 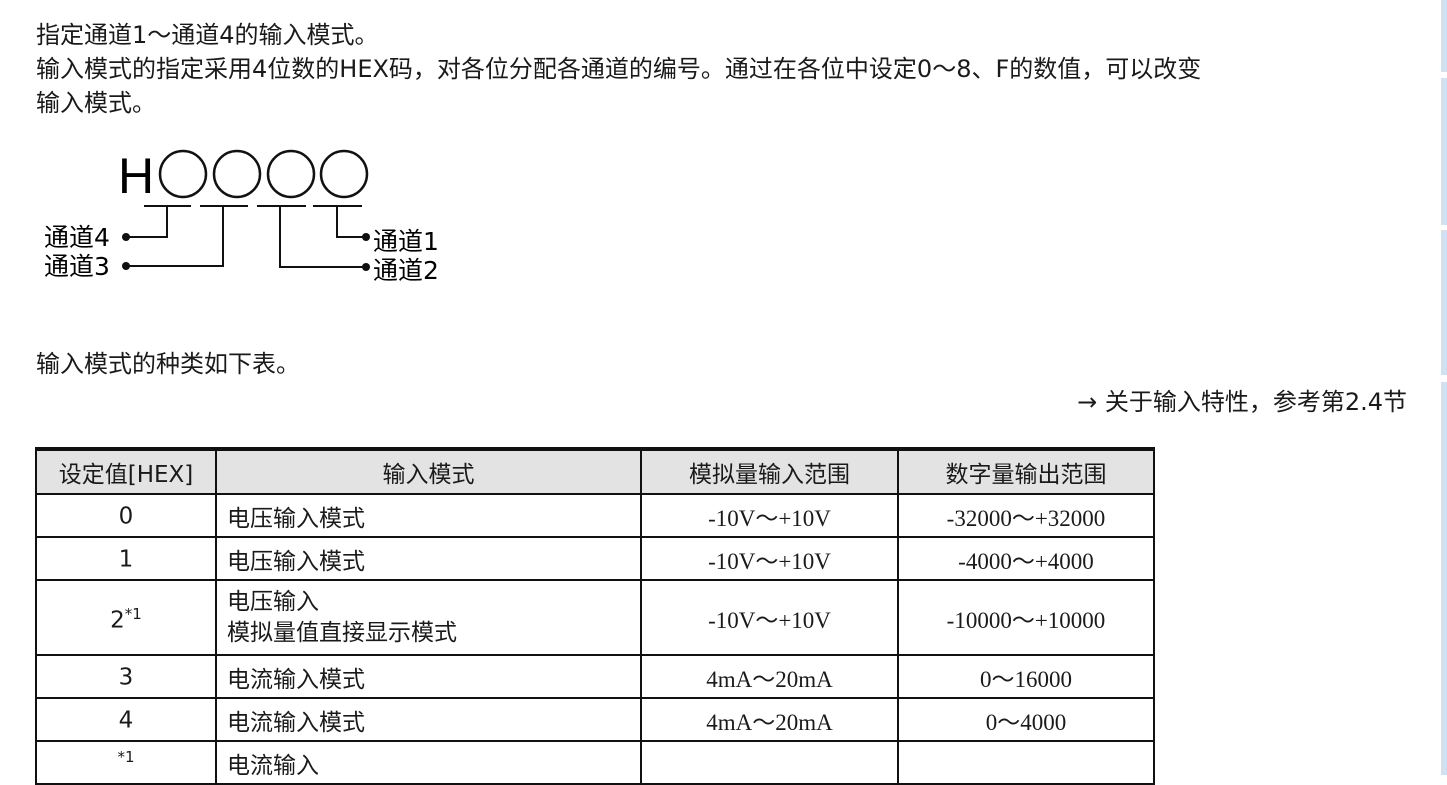 What do you see at coordinates (96, 103) in the screenshot?
I see `intro-line-3: 输入模式。` at bounding box center [96, 103].